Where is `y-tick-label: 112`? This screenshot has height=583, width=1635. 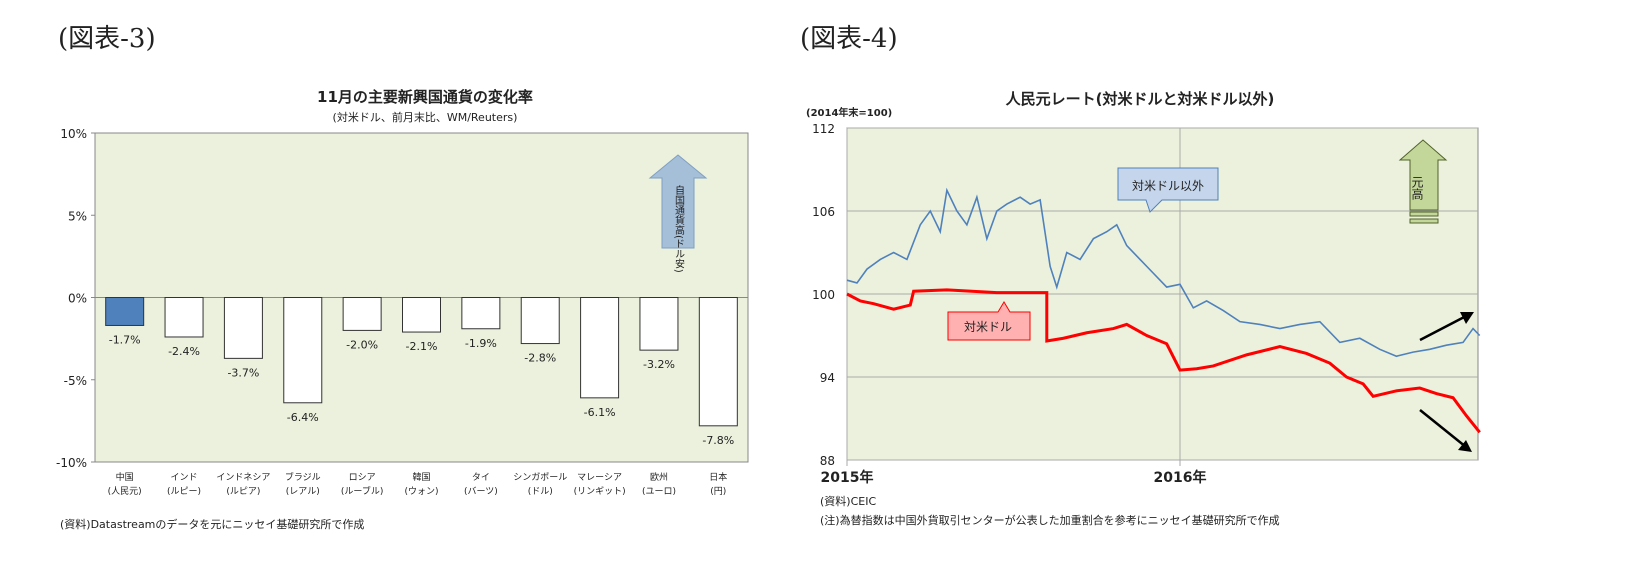 y-tick-label: 112 is located at coordinates (823, 129).